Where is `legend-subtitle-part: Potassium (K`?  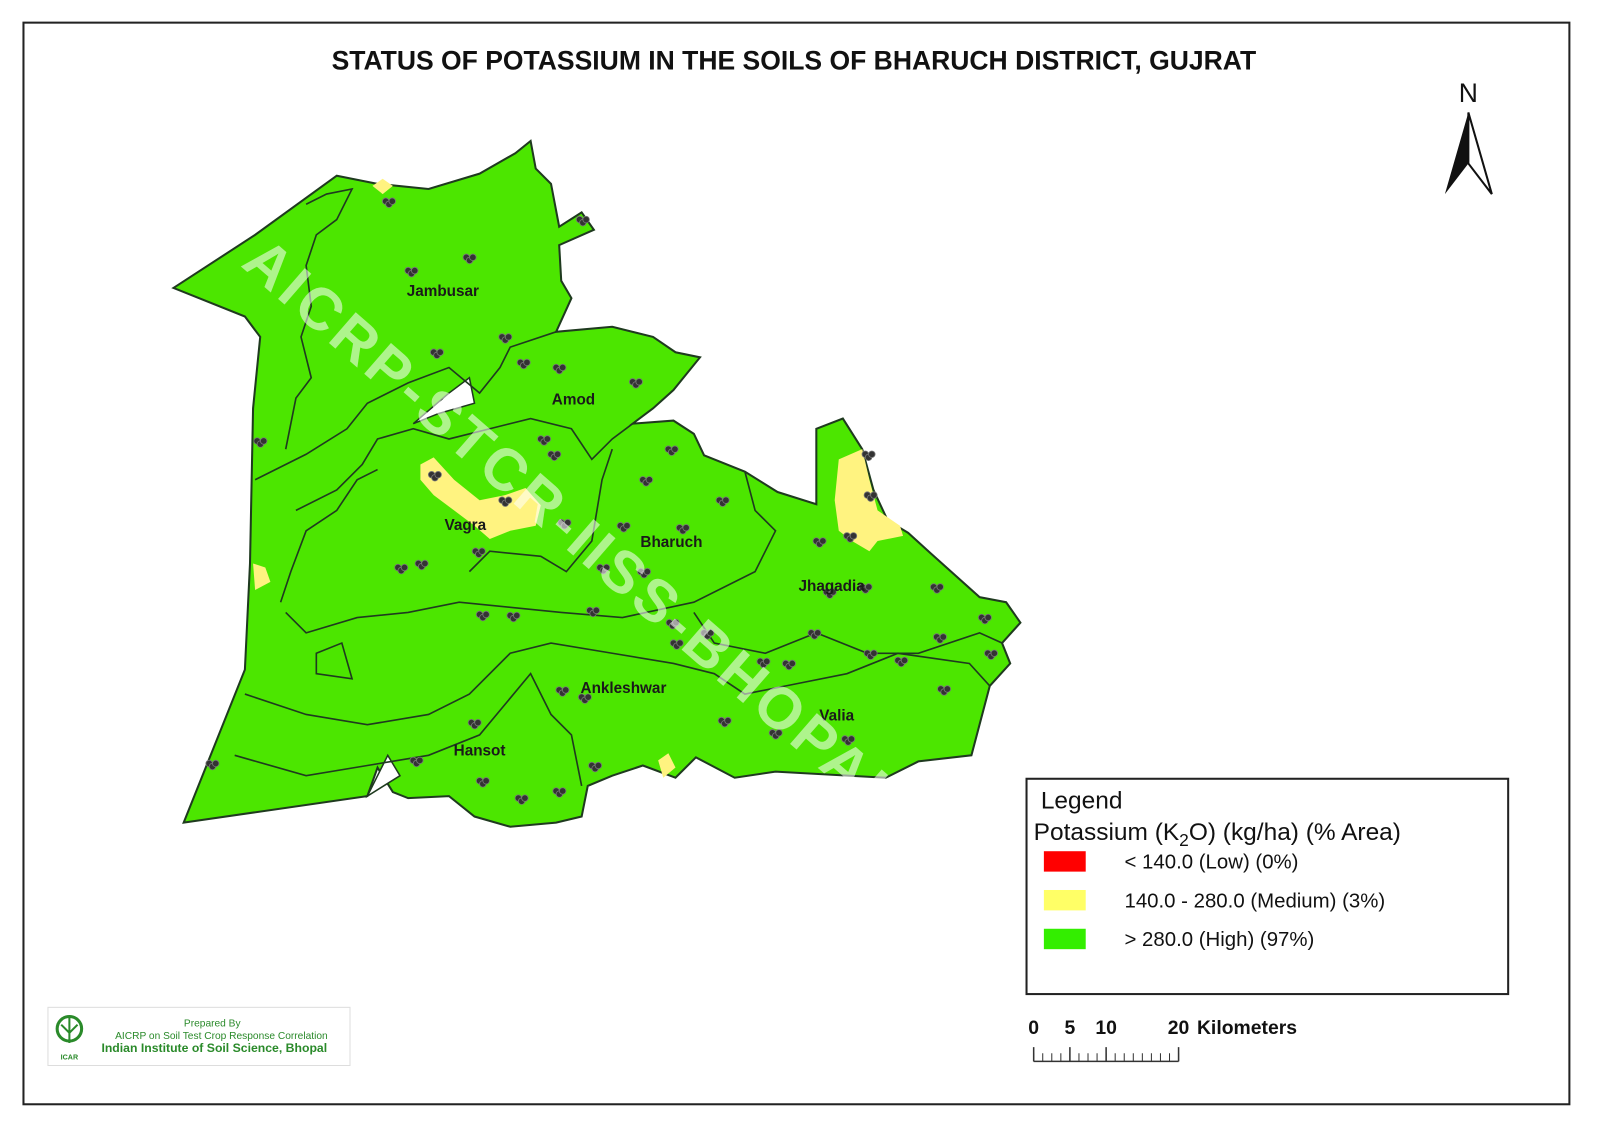 legend-subtitle-part: Potassium (K is located at coordinates (1107, 832).